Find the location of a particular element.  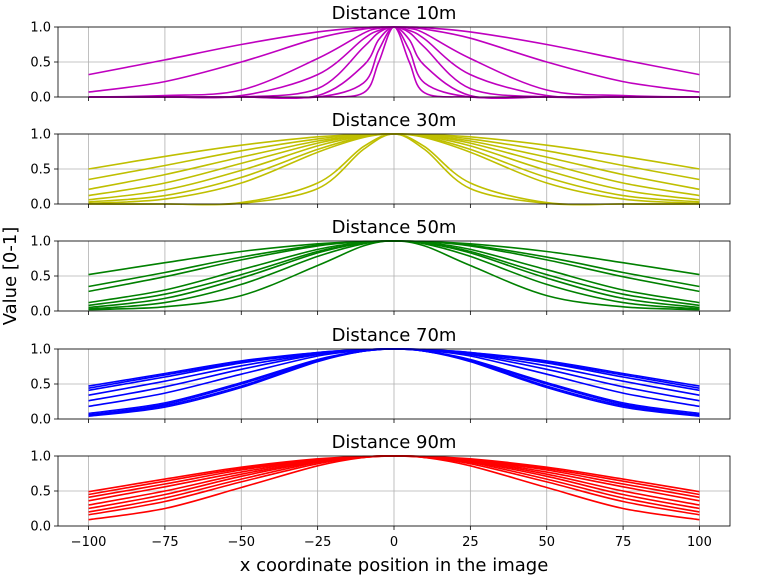

x-tick-label: 25 is located at coordinates (470, 542).